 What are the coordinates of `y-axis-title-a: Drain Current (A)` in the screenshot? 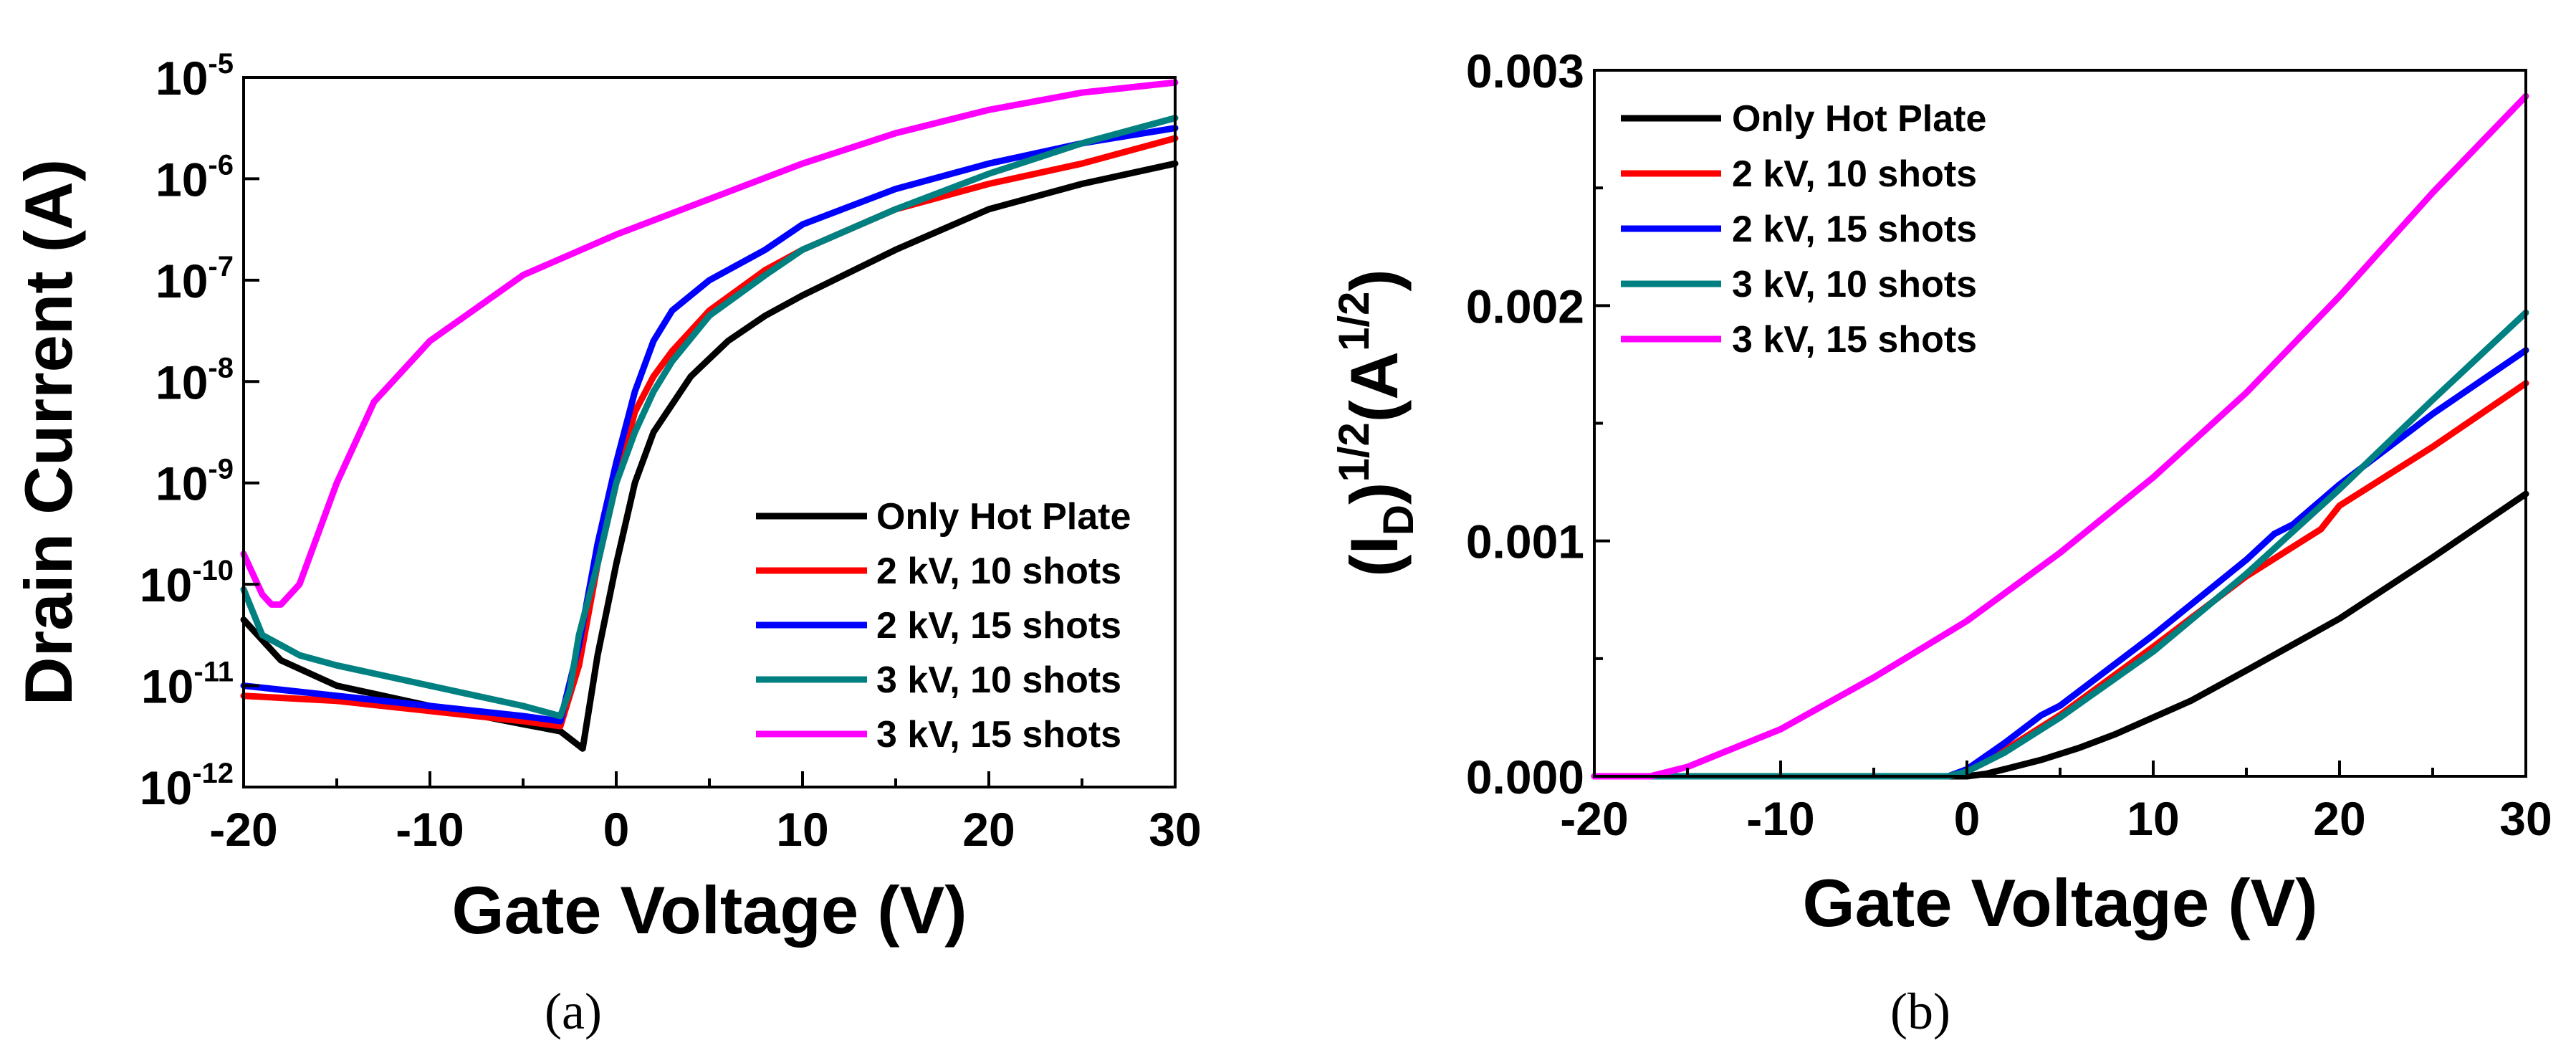 It's located at (49, 432).